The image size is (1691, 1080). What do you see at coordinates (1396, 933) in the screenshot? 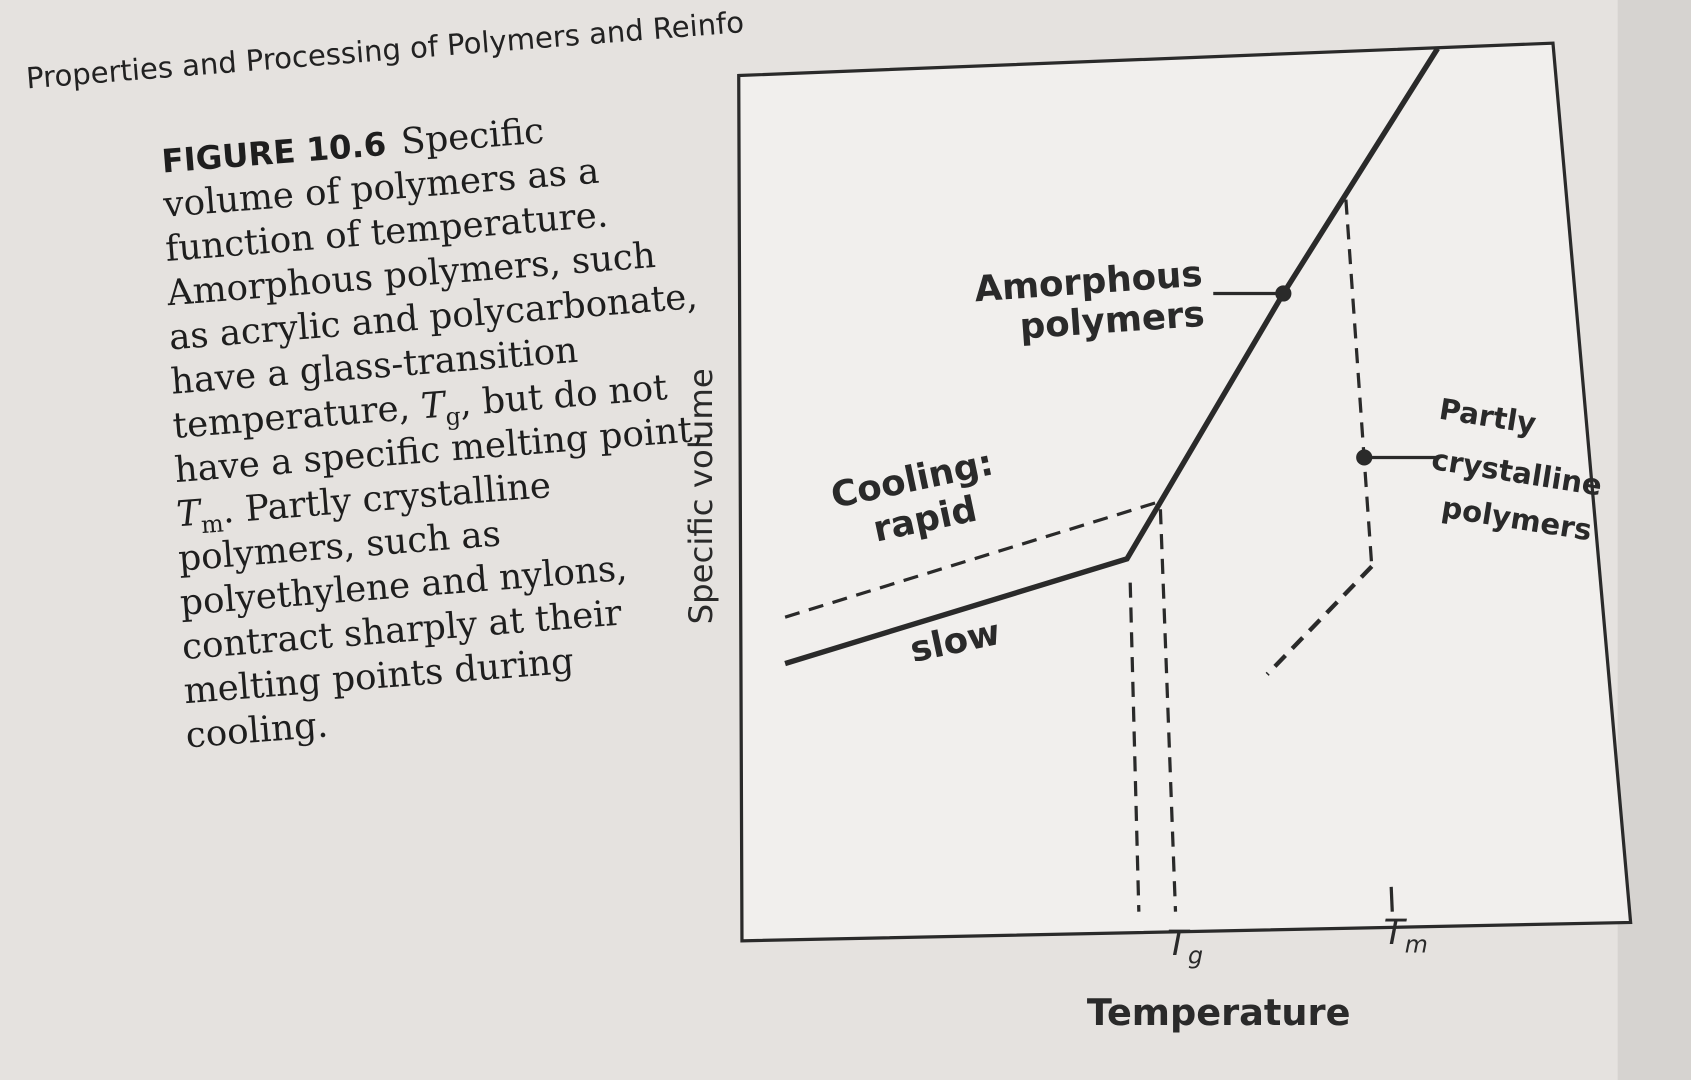
I see `tm-main: T` at bounding box center [1396, 933].